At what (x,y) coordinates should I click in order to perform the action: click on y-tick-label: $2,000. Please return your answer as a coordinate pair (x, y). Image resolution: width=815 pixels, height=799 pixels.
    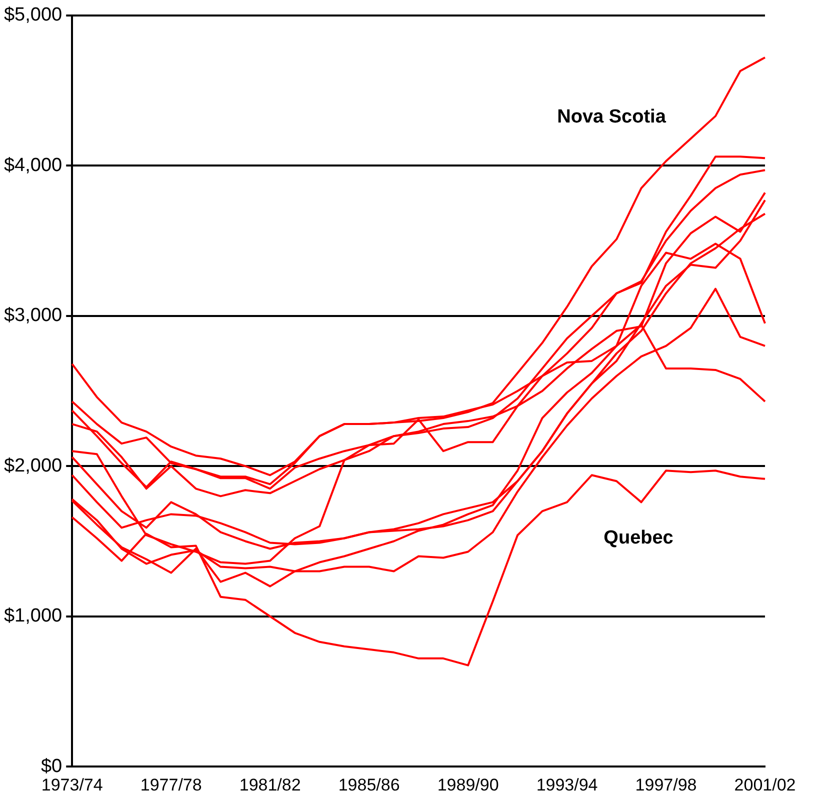
    Looking at the image, I should click on (33, 465).